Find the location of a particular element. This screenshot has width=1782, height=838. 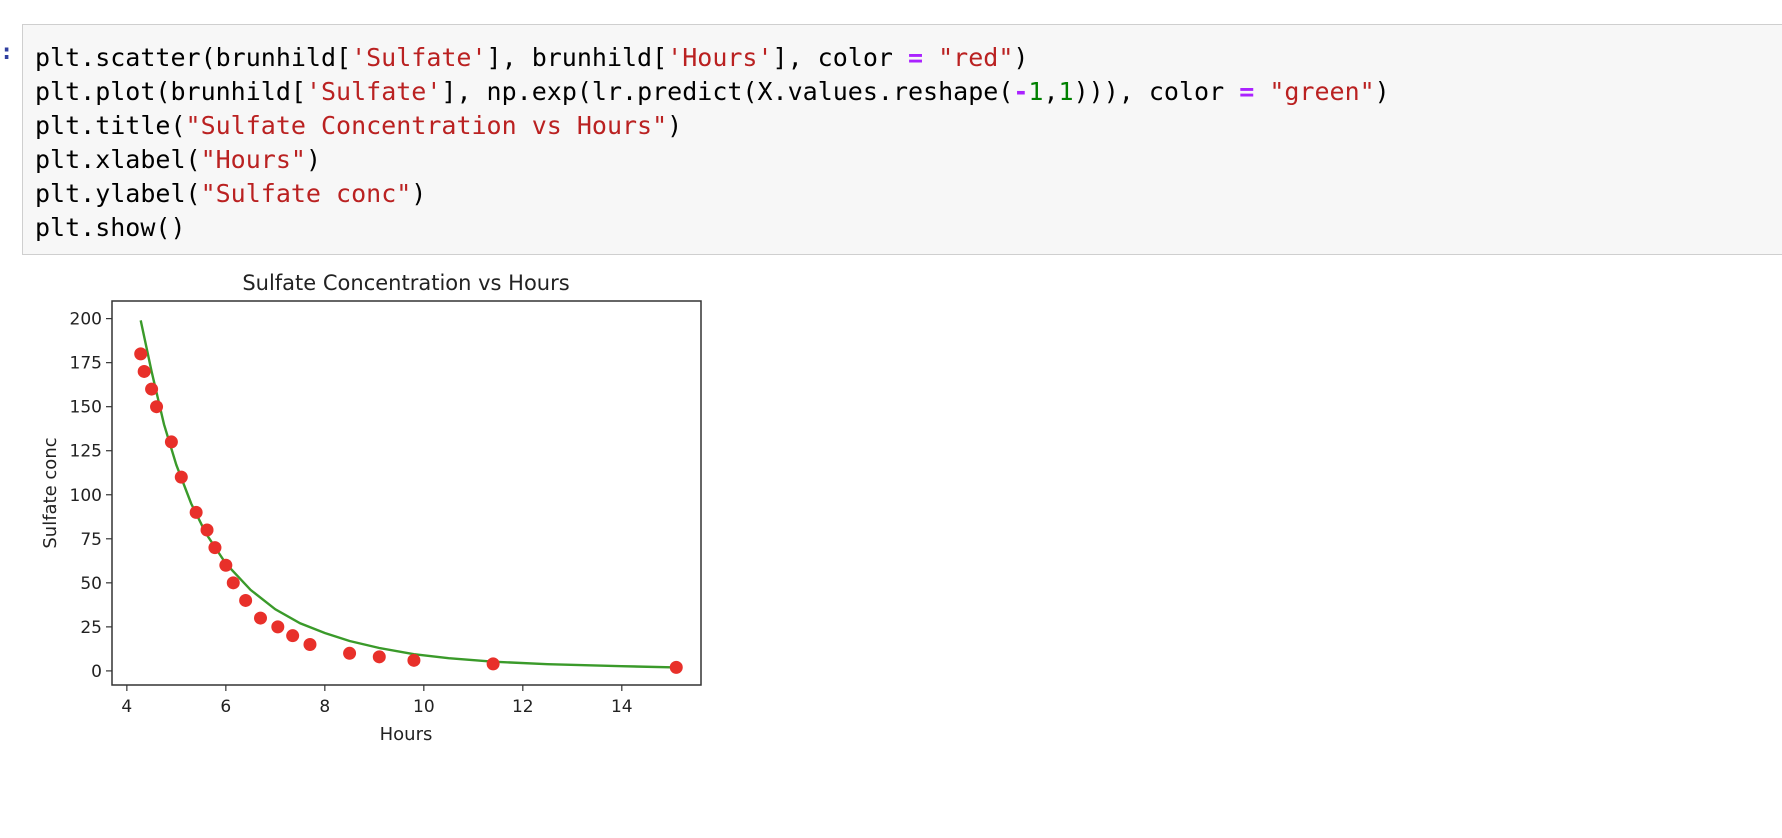

y-tick-label: 100 is located at coordinates (86, 496).